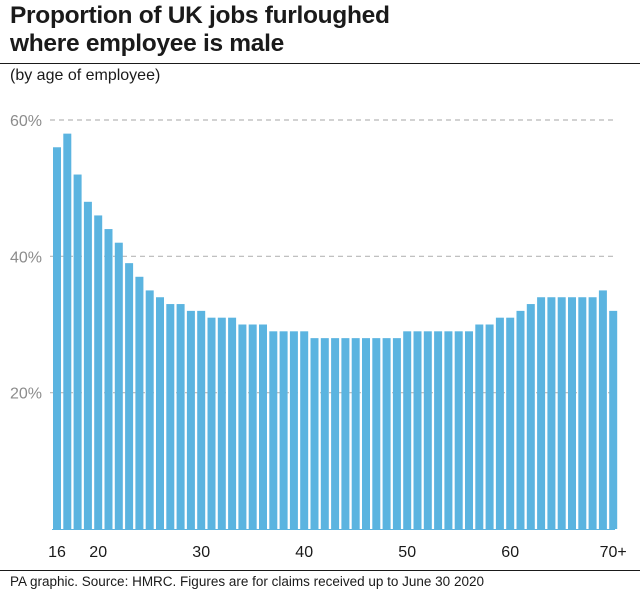 Image resolution: width=640 pixels, height=600 pixels. I want to click on title-line-1: Proportion of UK jobs furloughed, so click(200, 15).